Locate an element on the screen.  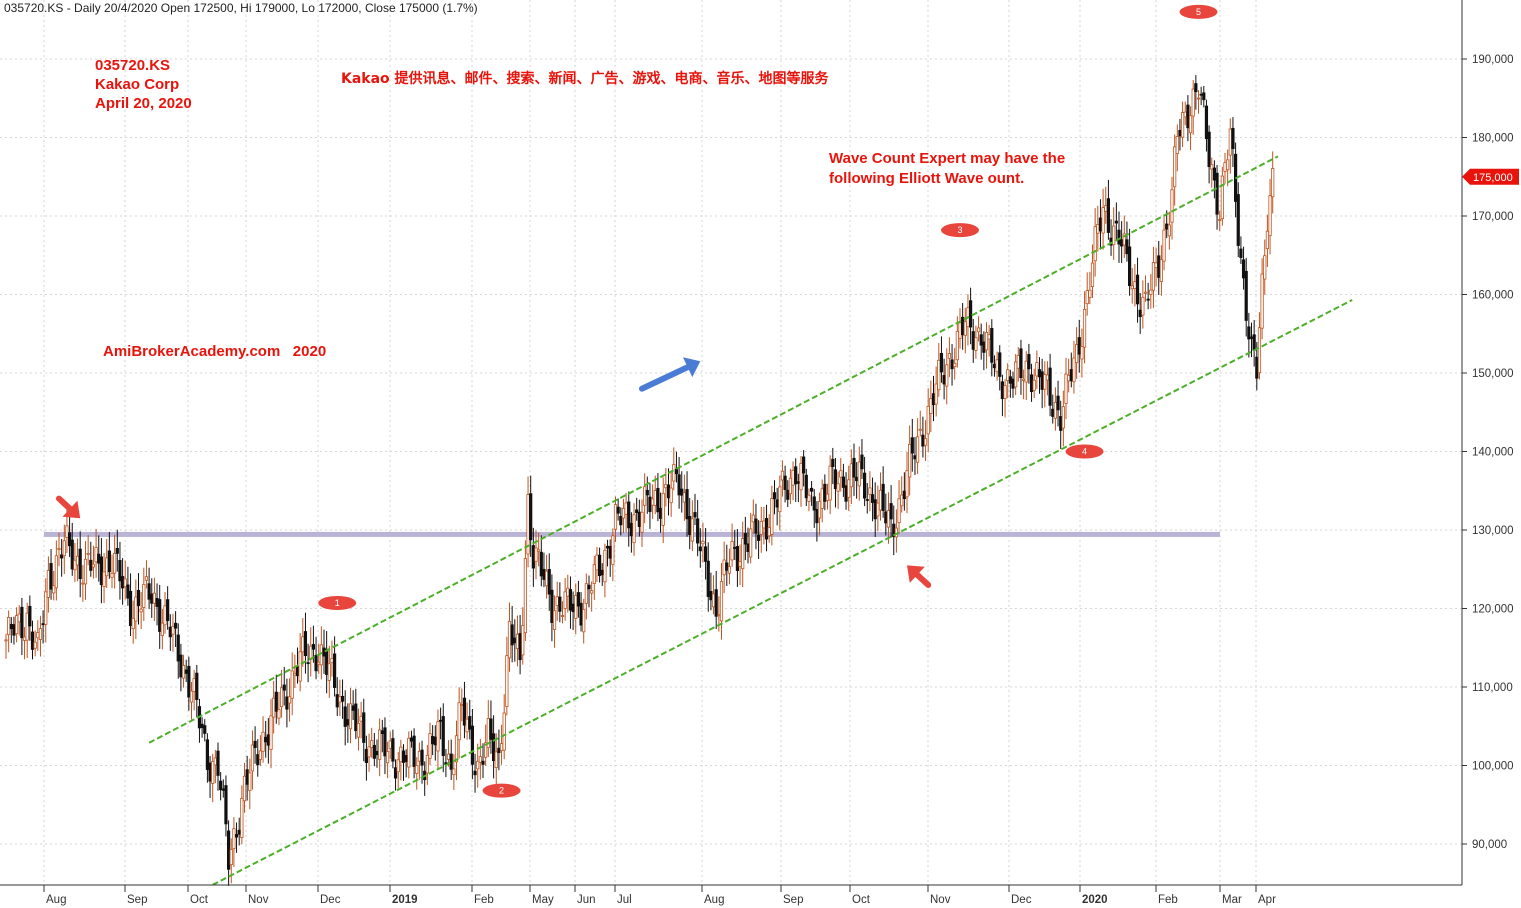
x-tick-label: Feb is located at coordinates (484, 900).